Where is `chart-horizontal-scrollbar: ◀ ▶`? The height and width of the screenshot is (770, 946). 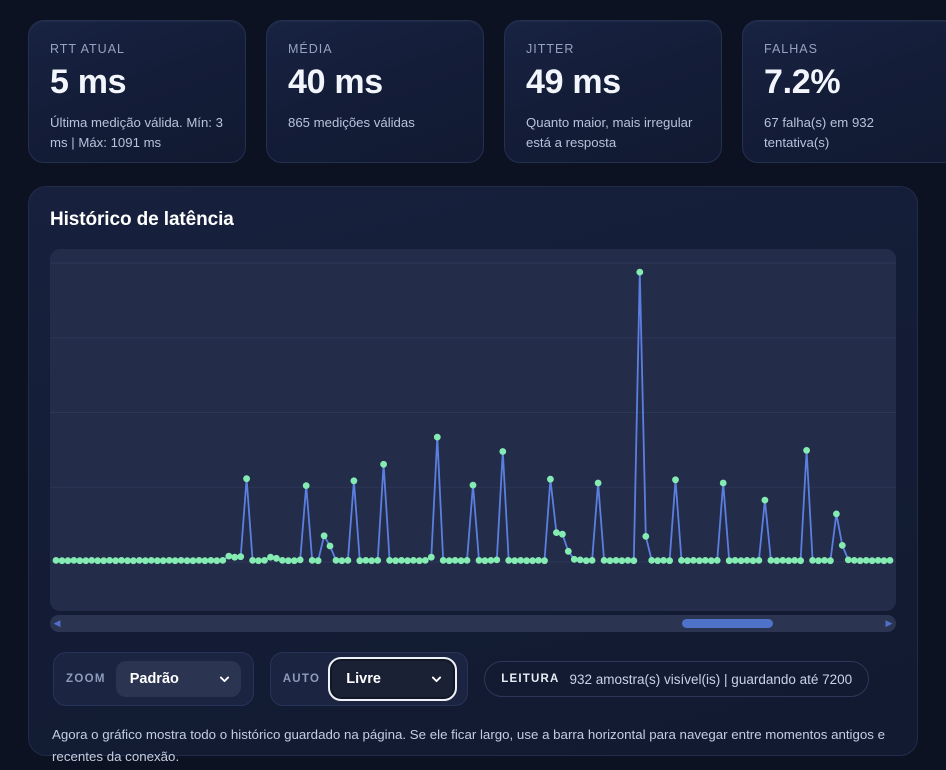 chart-horizontal-scrollbar: ◀ ▶ is located at coordinates (473, 623).